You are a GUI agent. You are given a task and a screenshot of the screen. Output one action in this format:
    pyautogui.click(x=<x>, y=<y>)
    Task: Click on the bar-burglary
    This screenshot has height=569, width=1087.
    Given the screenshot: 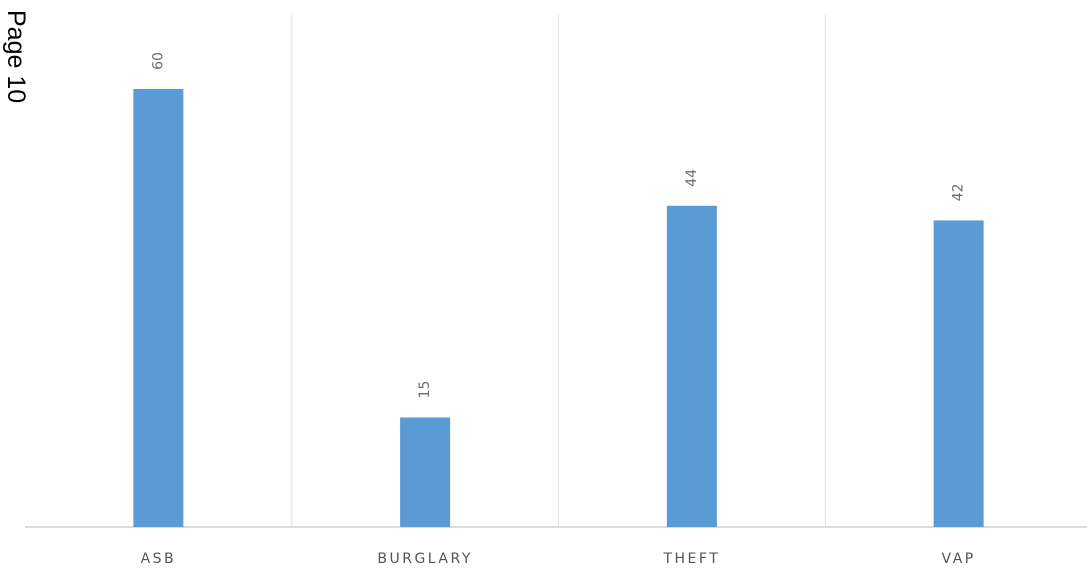 What is the action you would take?
    pyautogui.click(x=425, y=472)
    